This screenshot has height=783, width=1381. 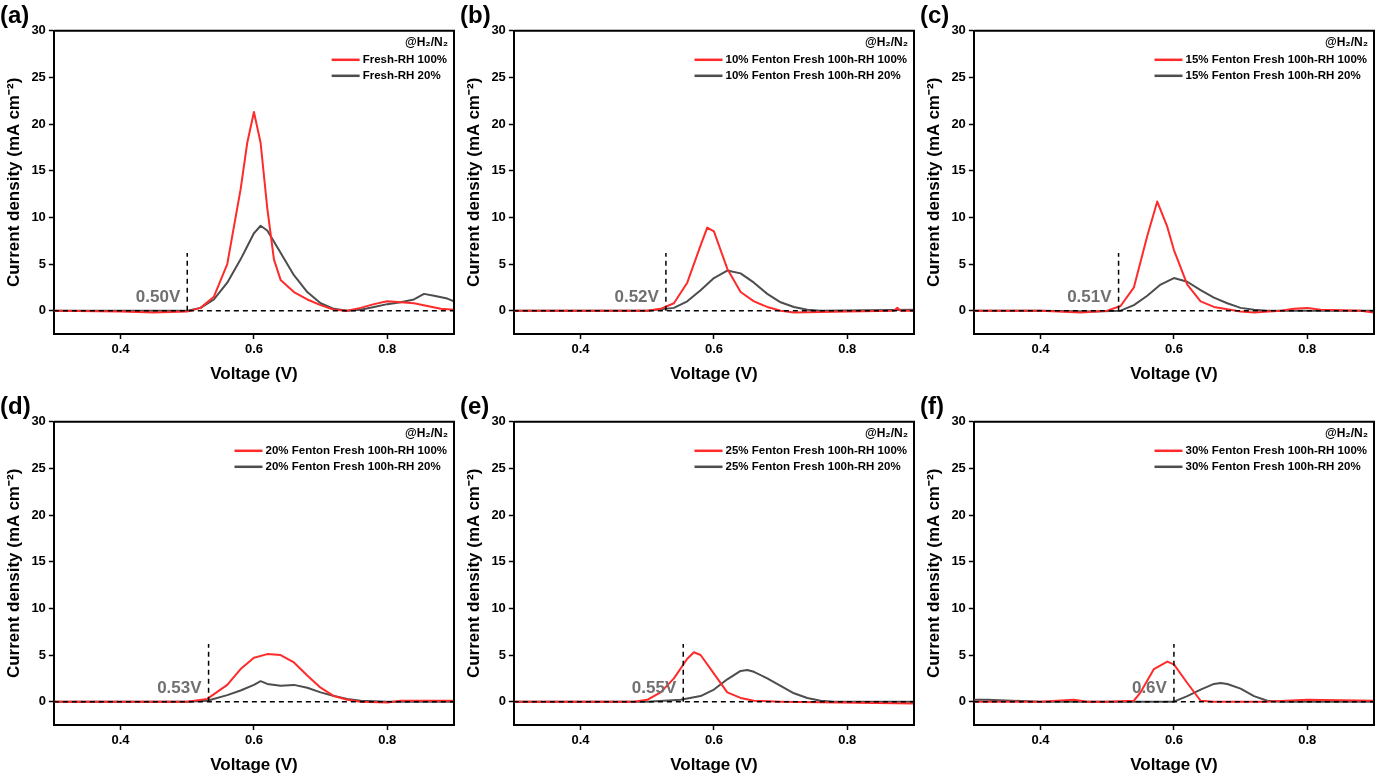 I want to click on legend-label: 10% Fenton Fresh 100h-RH 20%, so click(x=813, y=74).